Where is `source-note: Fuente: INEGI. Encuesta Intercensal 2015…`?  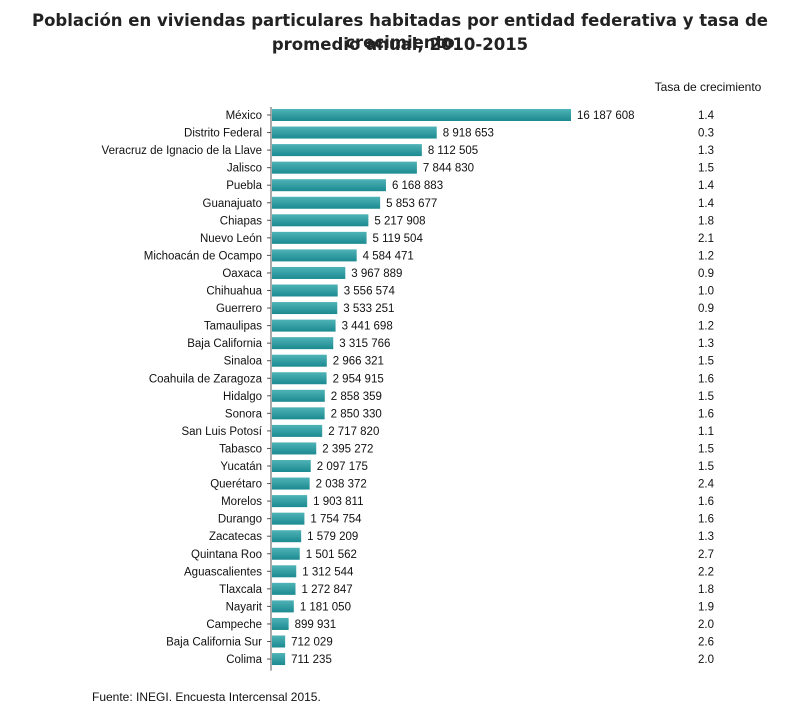
source-note: Fuente: INEGI. Encuesta Intercensal 2015… is located at coordinates (206, 697).